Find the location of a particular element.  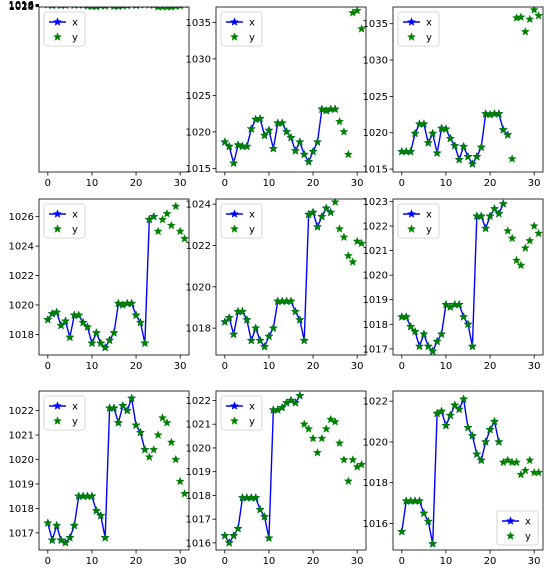

y-tick-label: 1016 is located at coordinates (375, 524).